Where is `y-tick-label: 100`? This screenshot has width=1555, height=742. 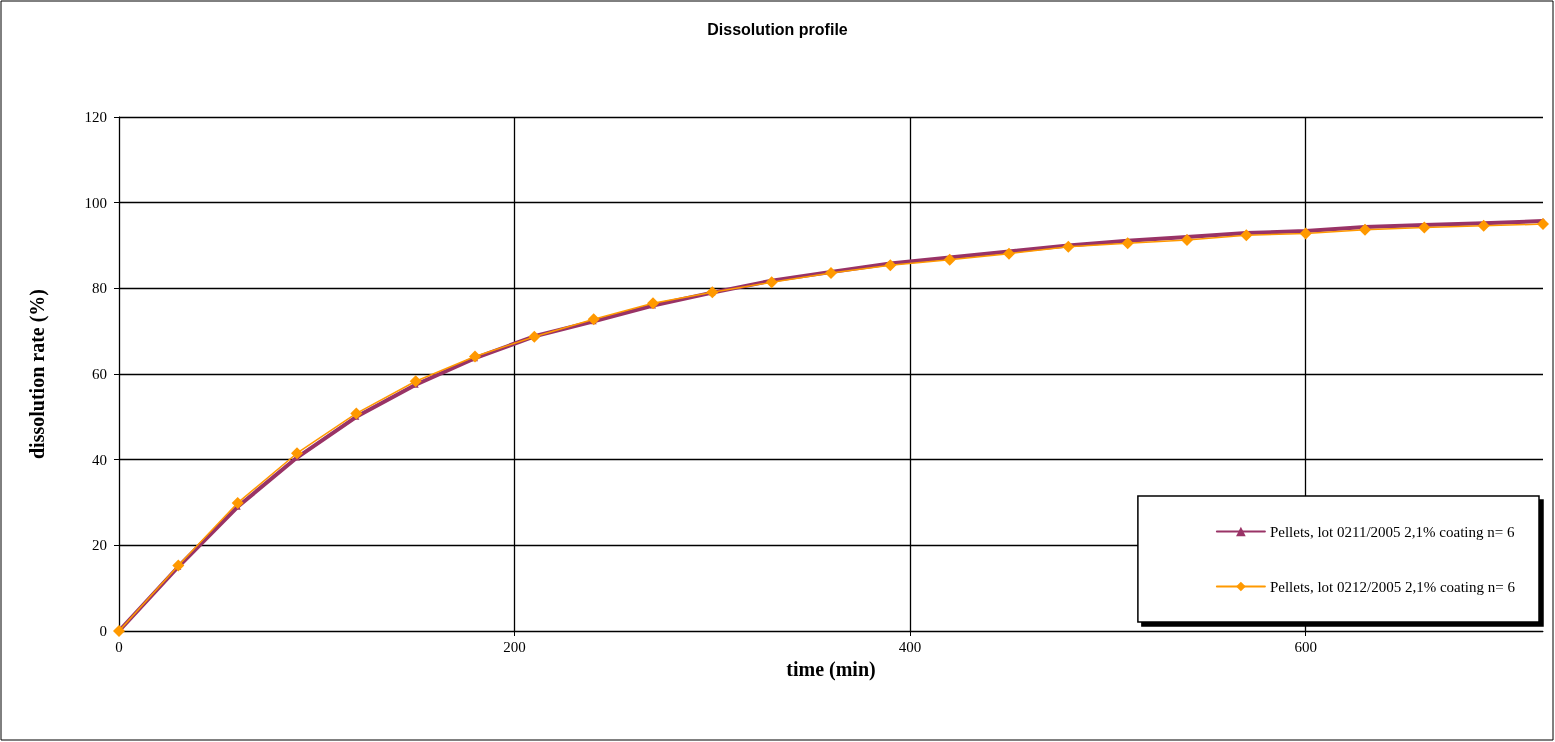
y-tick-label: 100 is located at coordinates (95, 202).